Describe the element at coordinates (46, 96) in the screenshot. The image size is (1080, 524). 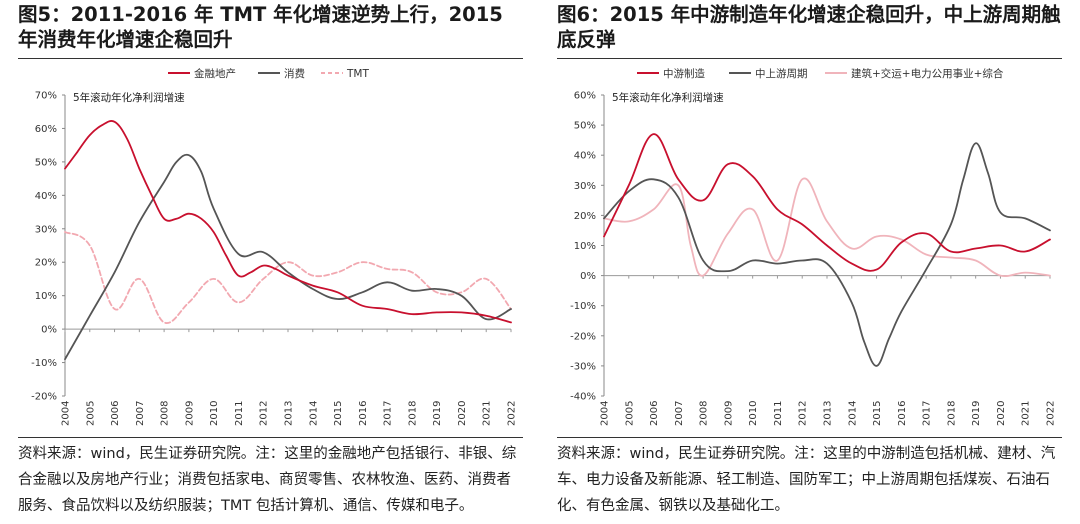
I see `y-tick-label: 70%` at that location.